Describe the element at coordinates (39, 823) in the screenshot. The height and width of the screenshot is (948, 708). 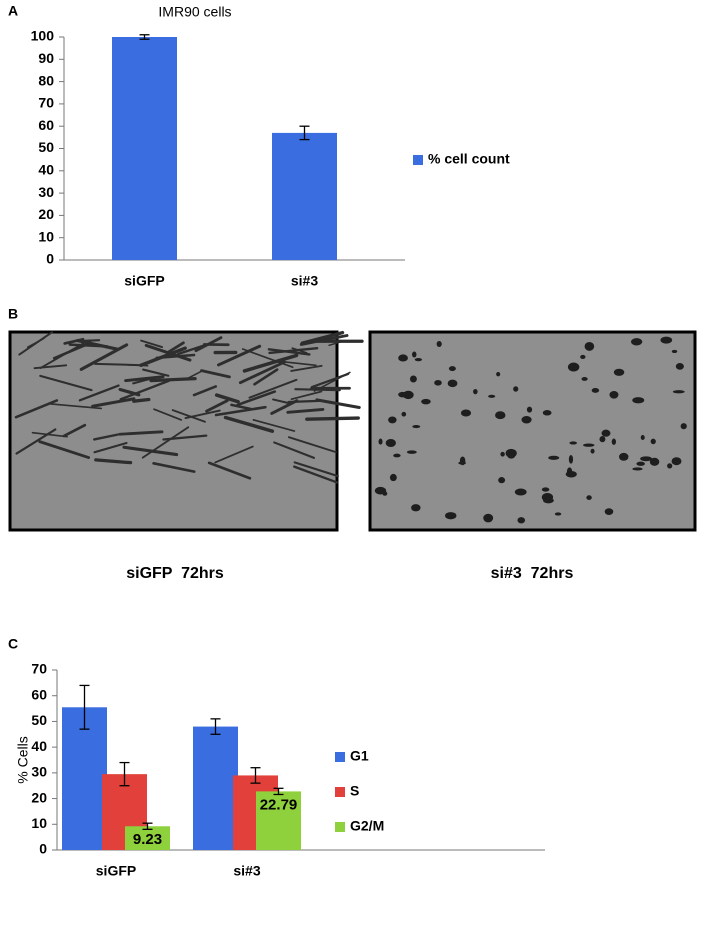
I see `y-tick-label: 10` at that location.